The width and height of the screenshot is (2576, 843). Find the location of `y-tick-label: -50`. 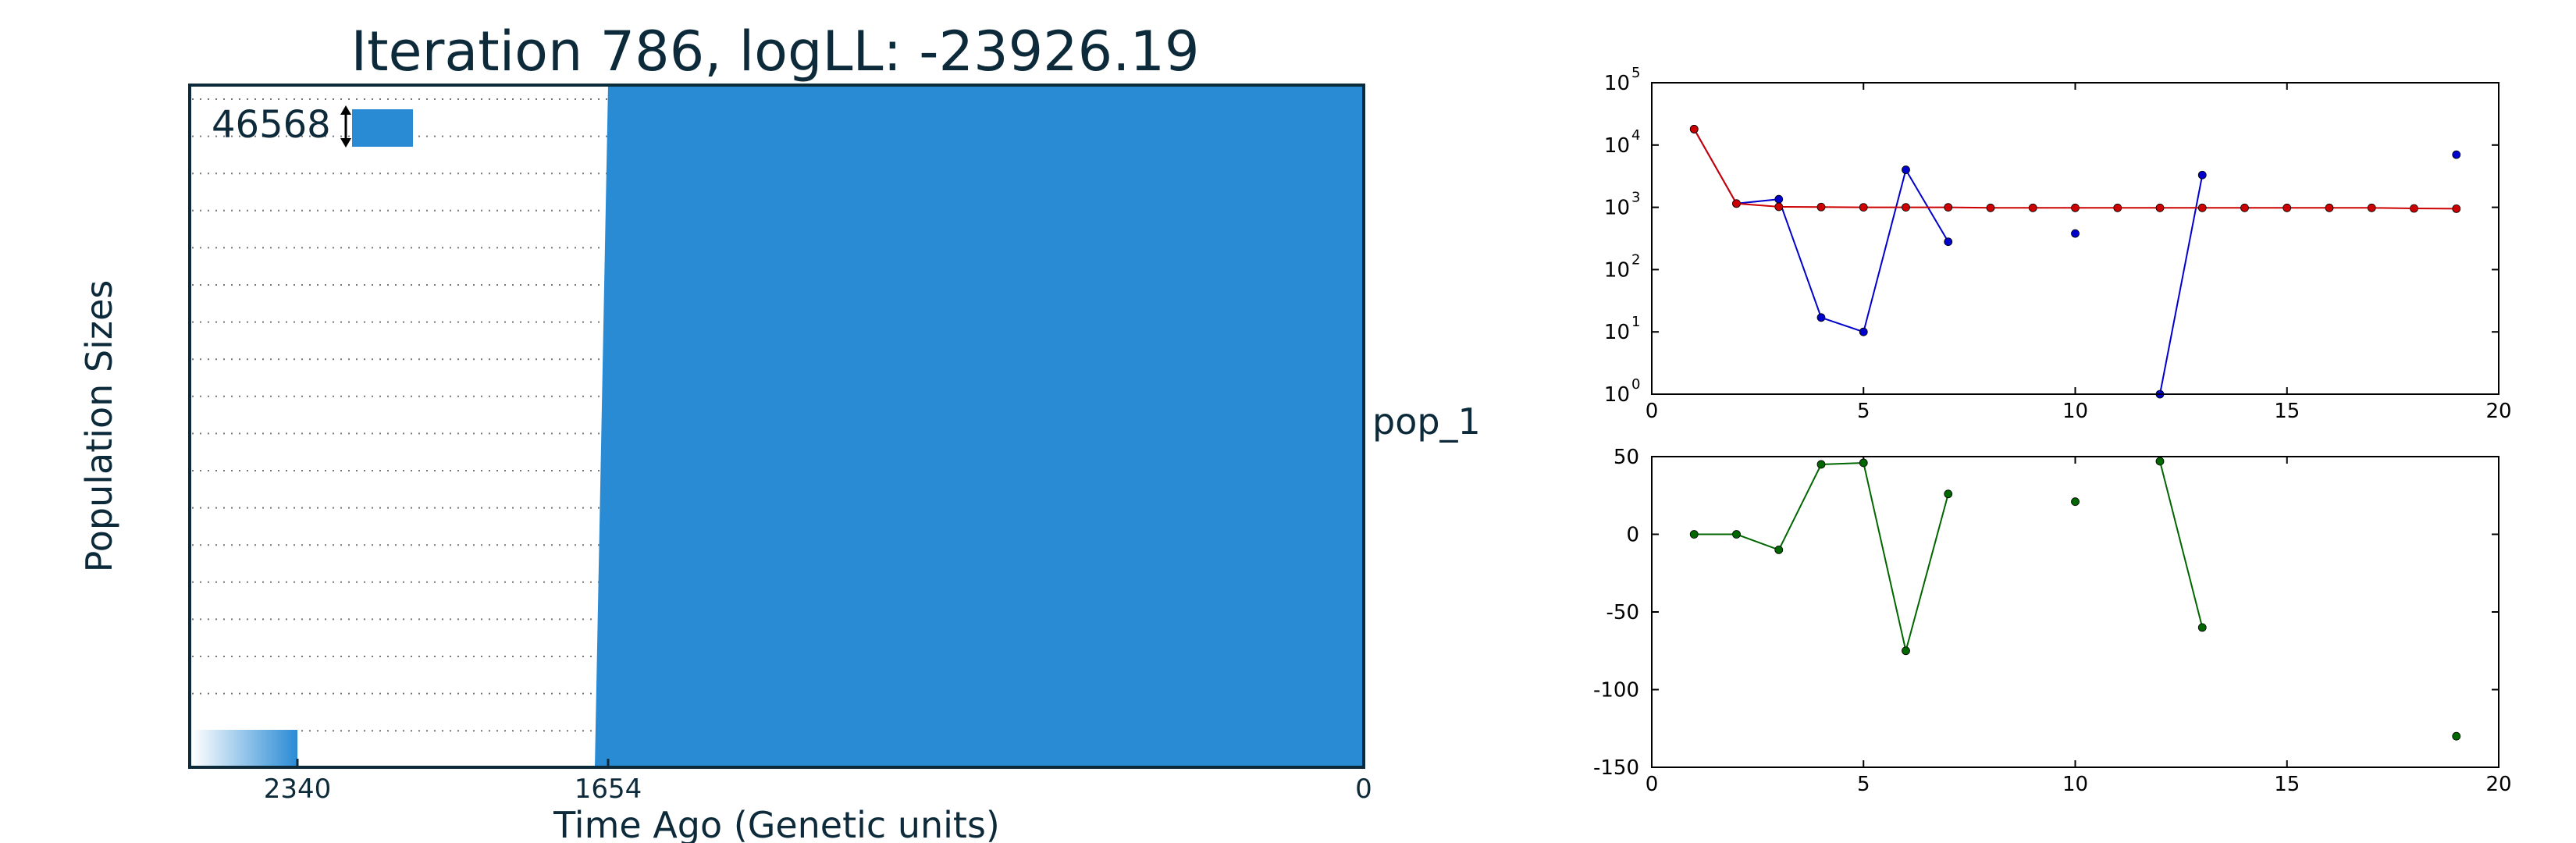

y-tick-label: -50 is located at coordinates (1622, 612).